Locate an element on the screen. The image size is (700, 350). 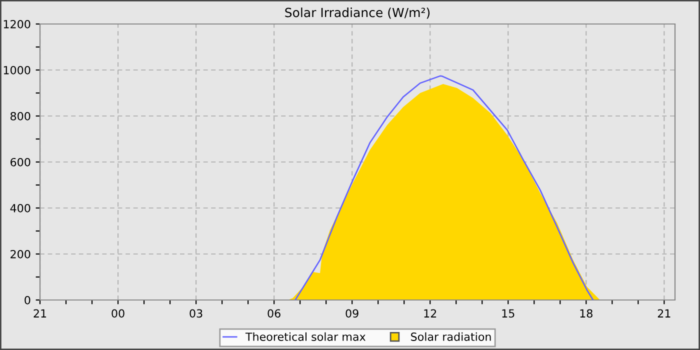
x-tick-label: 06 is located at coordinates (274, 313).